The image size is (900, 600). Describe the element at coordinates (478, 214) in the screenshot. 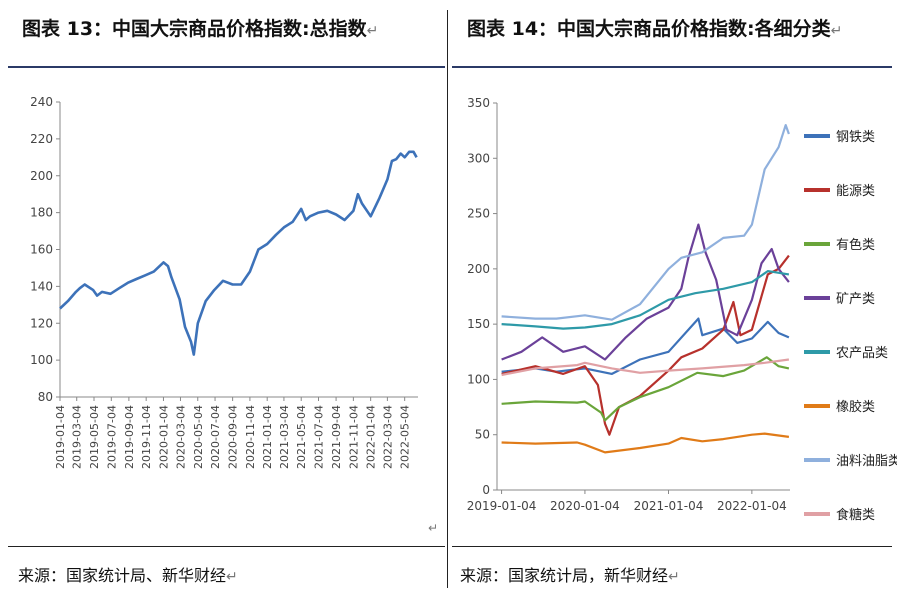

I see `y-tick-label: 250` at that location.